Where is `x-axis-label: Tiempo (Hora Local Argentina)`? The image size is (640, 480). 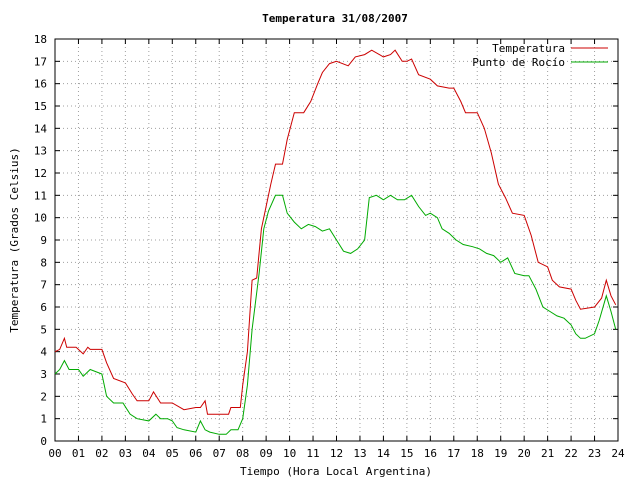
x-axis-label: Tiempo (Hora Local Argentina) is located at coordinates (336, 471).